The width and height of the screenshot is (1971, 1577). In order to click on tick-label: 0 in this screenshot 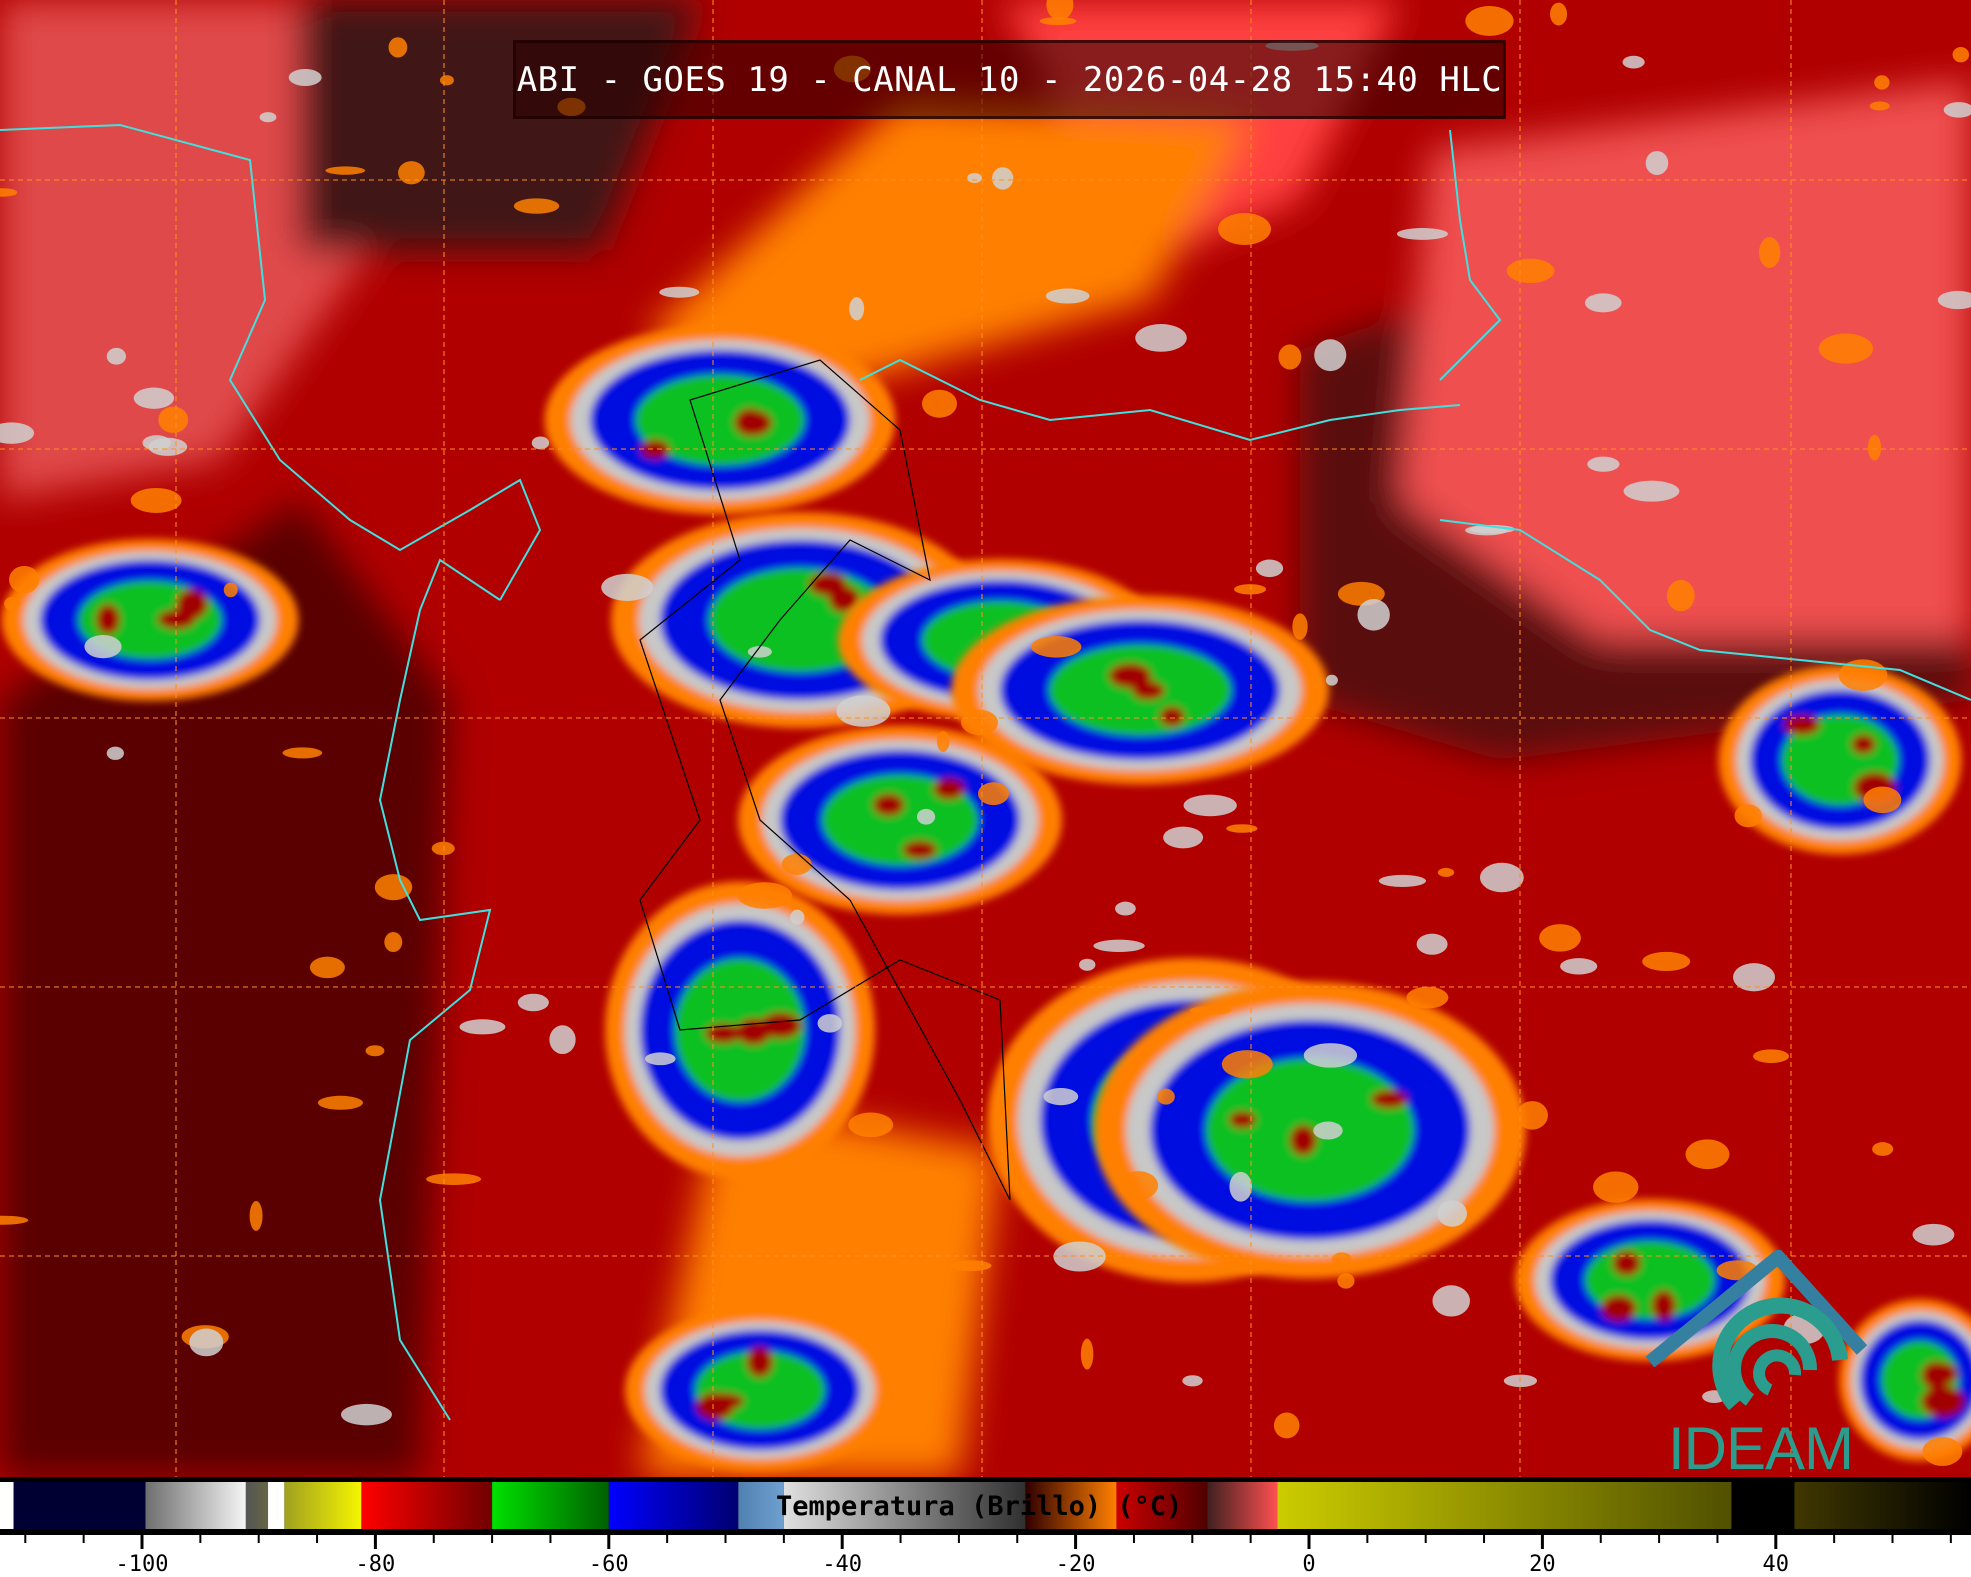, I will do `click(1308, 1564)`.